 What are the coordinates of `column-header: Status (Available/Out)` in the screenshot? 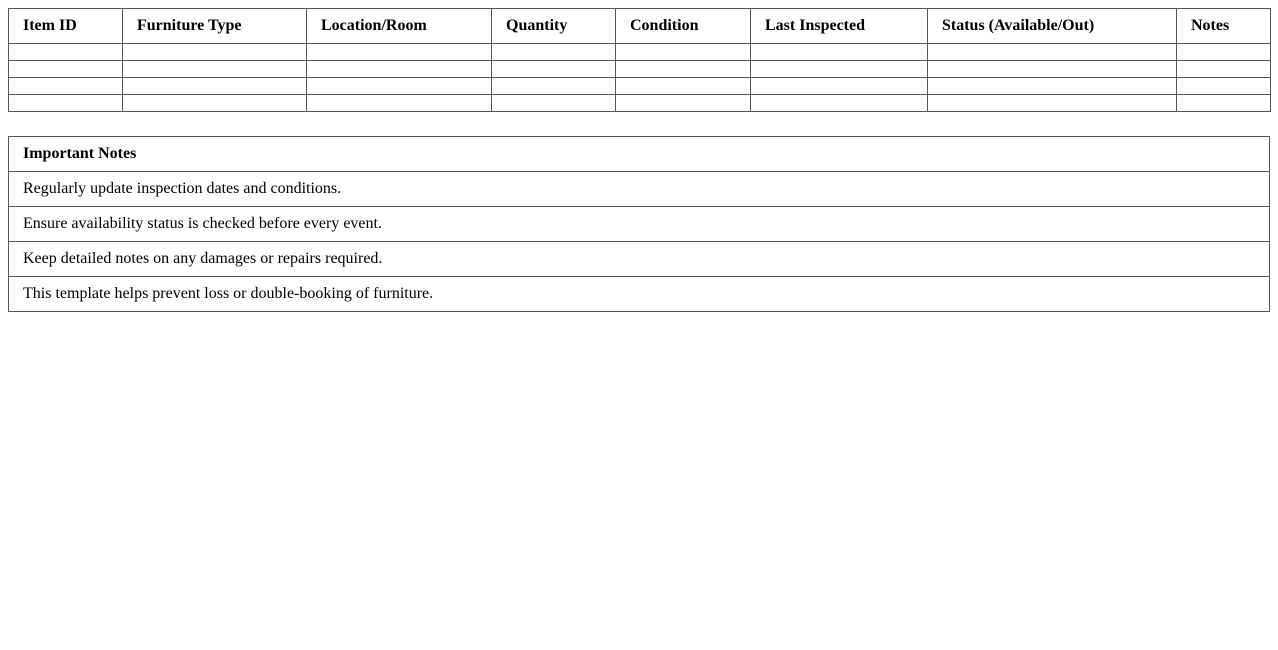 It's located at (1052, 26).